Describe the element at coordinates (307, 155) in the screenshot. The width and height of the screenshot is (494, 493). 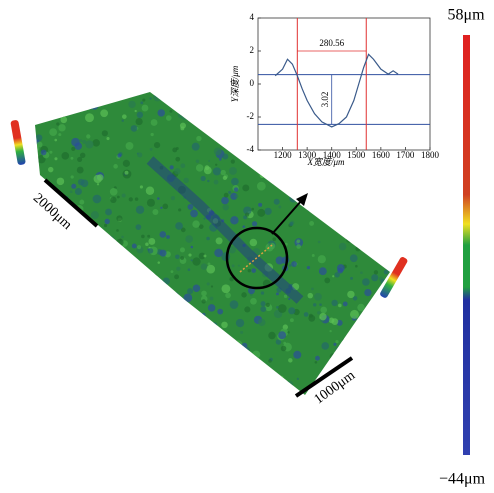
I see `x-tick-label: 1300` at that location.